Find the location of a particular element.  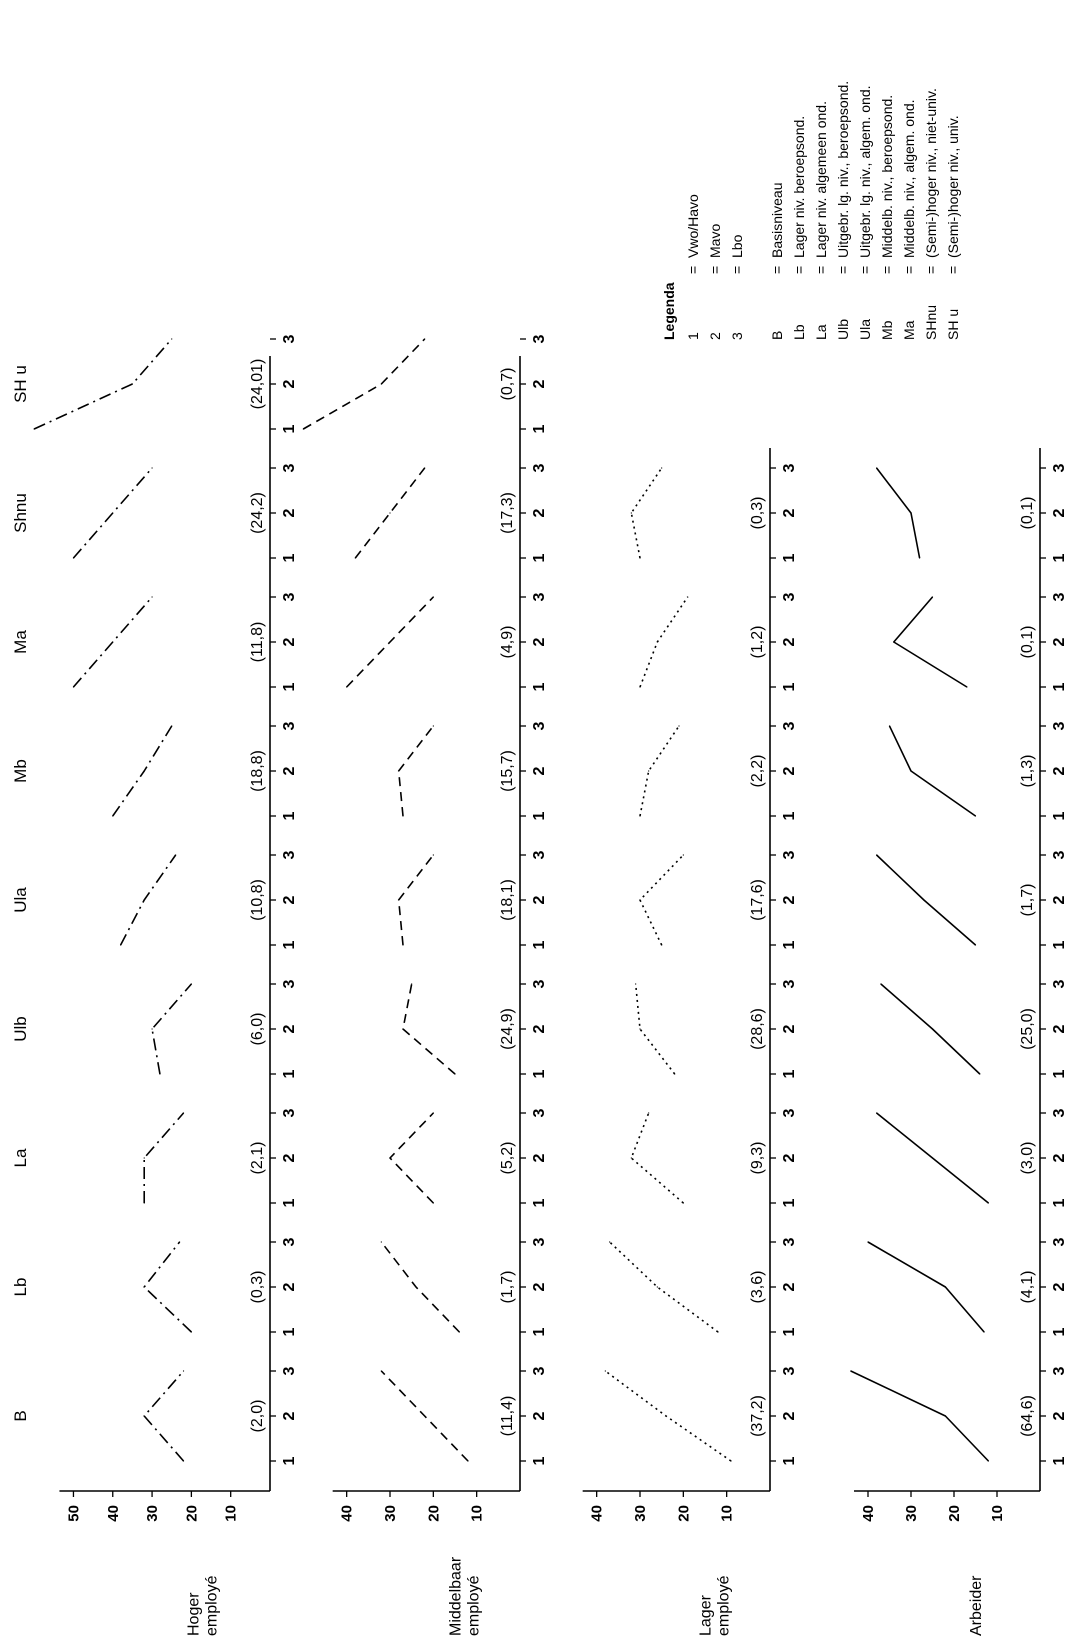

group-pct-label: (17,6) is located at coordinates (757, 900).